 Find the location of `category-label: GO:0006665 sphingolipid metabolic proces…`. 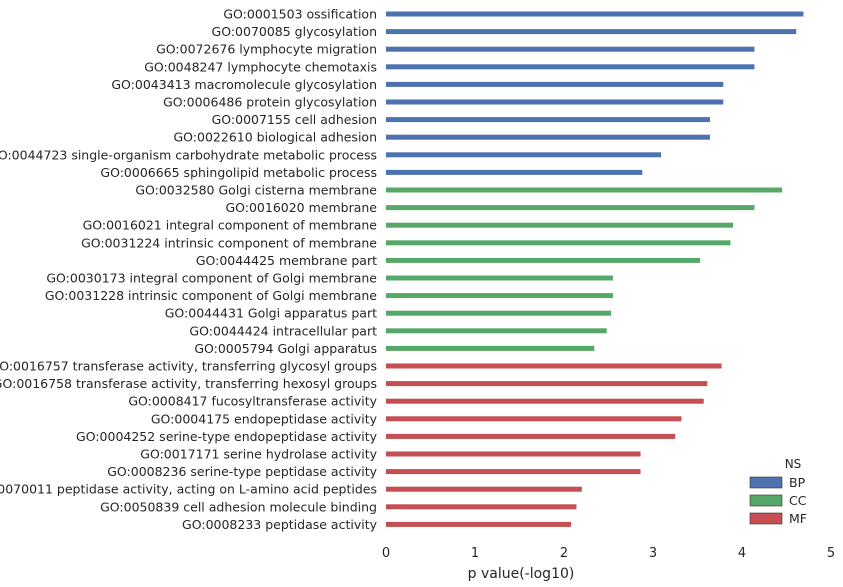

category-label: GO:0006665 sphingolipid metabolic proces… is located at coordinates (238, 172).